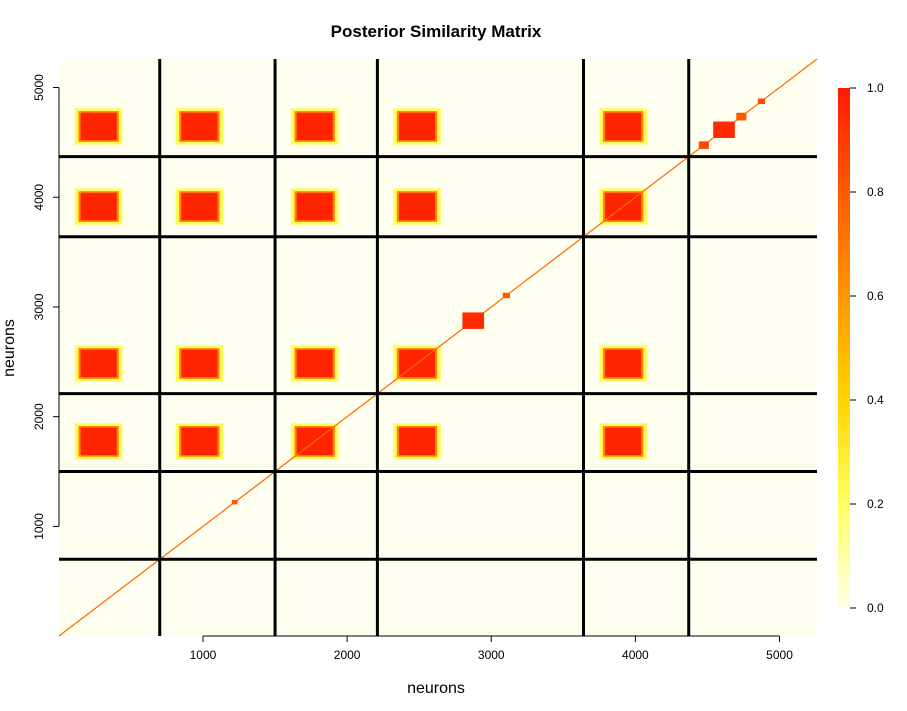 The height and width of the screenshot is (711, 907). I want to click on y-tick-label: 1000, so click(39, 526).